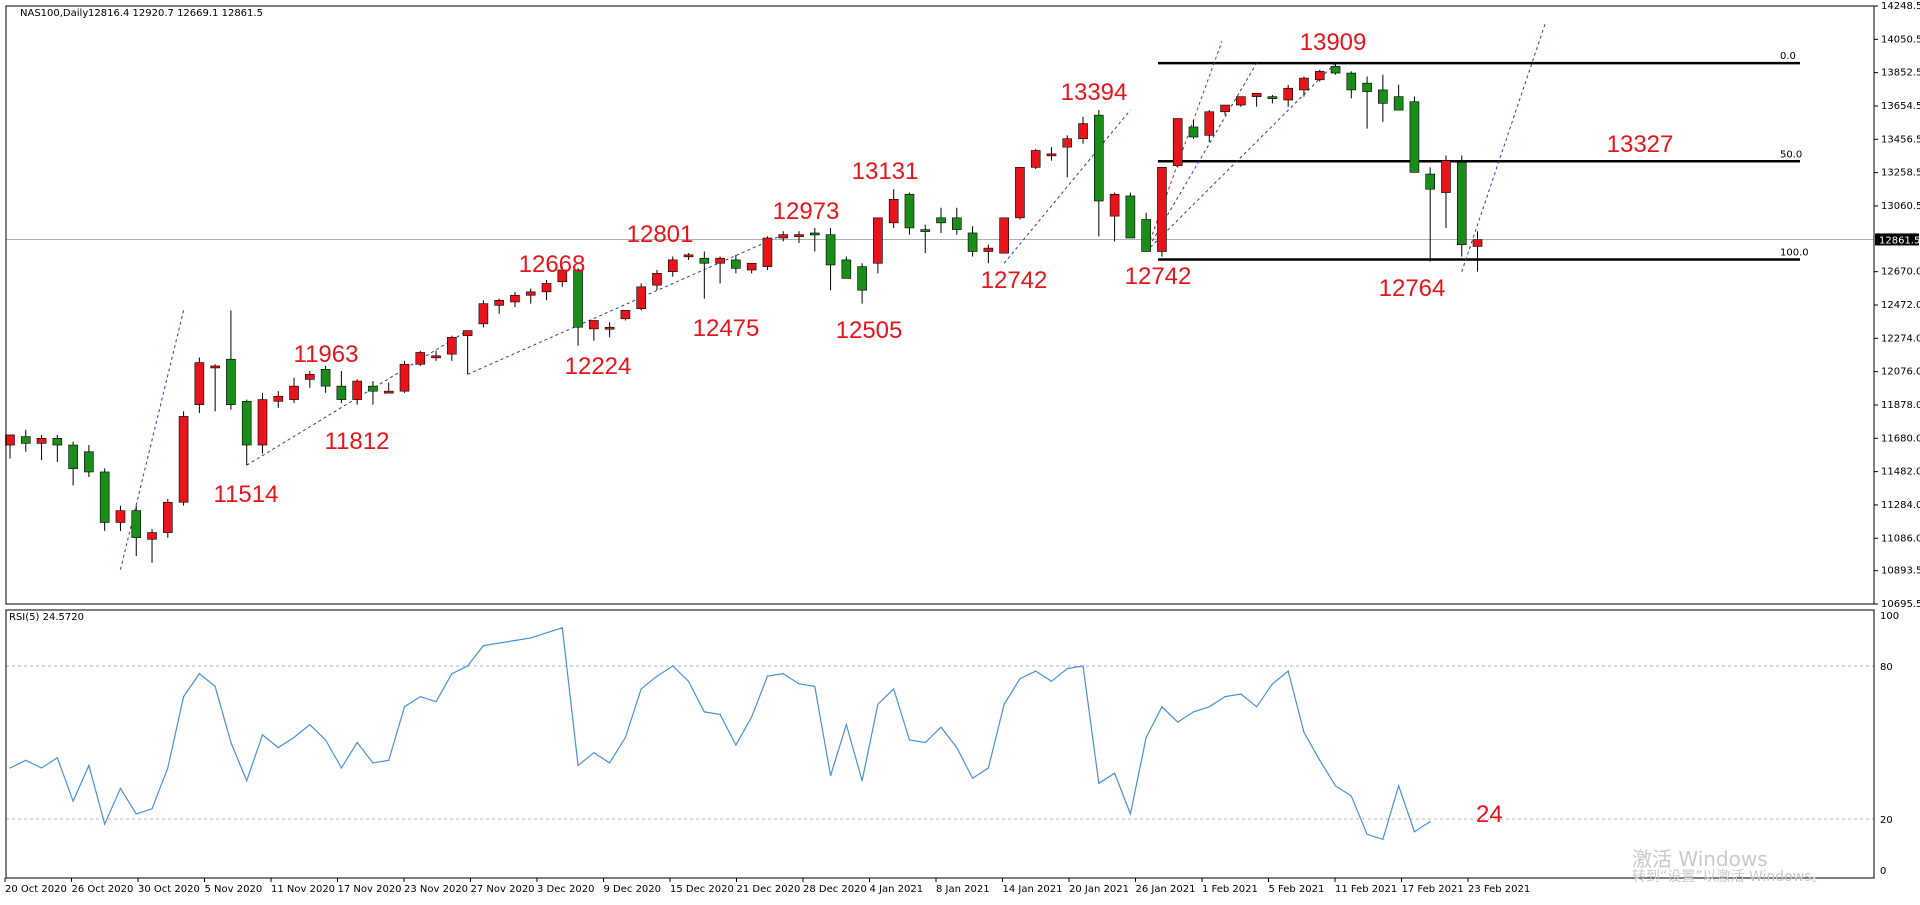 The width and height of the screenshot is (1920, 905). Describe the element at coordinates (633, 889) in the screenshot. I see `date-tick-label: 9 Dec 2020` at that location.